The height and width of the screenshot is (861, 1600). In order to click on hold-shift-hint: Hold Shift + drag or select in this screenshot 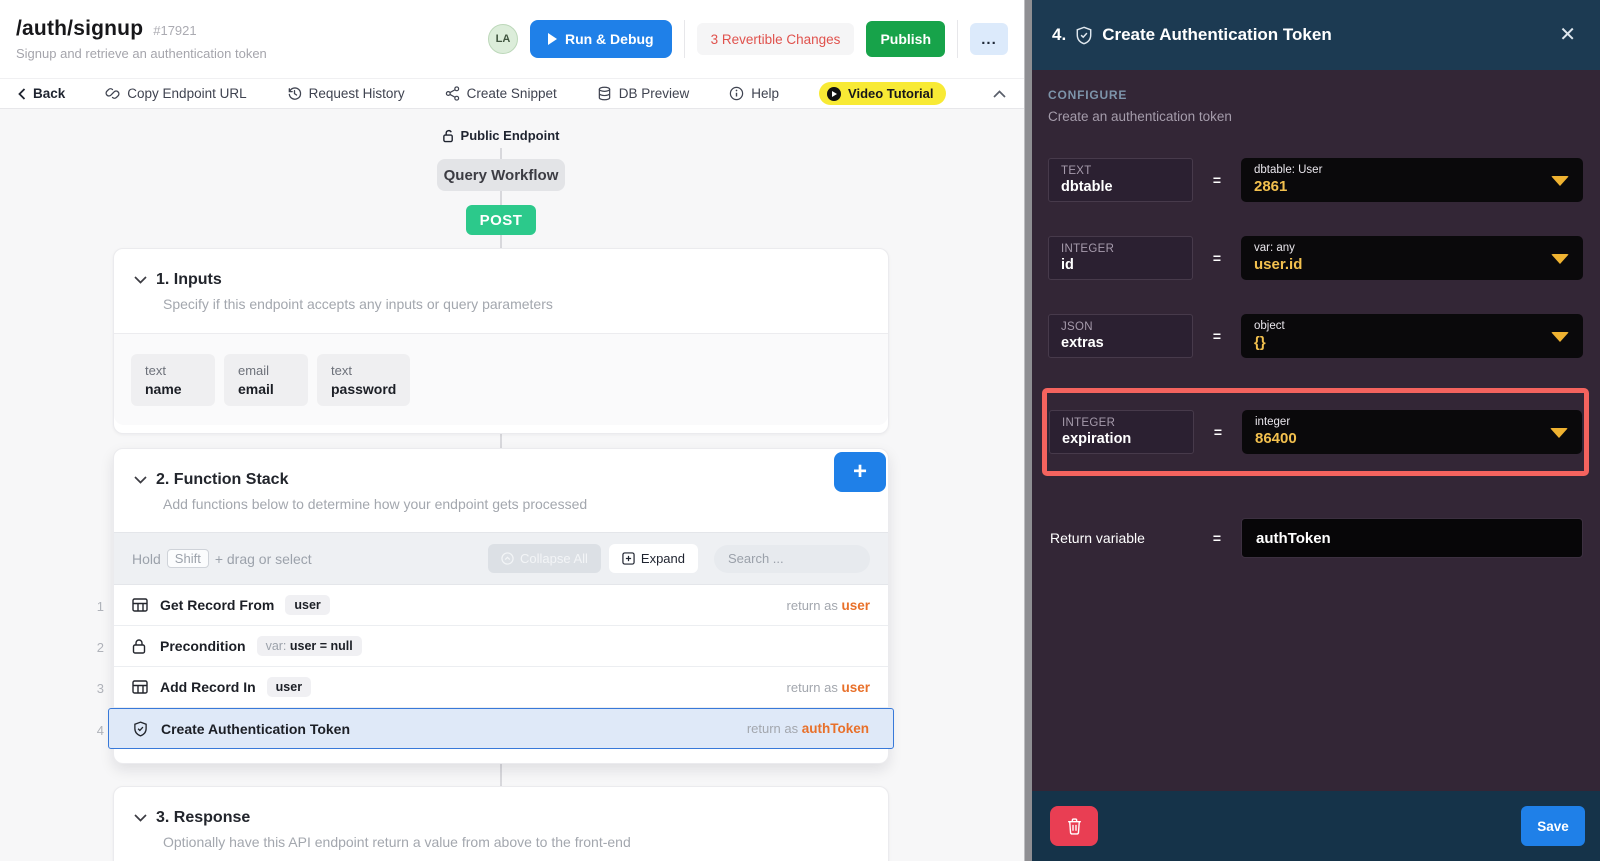, I will do `click(222, 558)`.